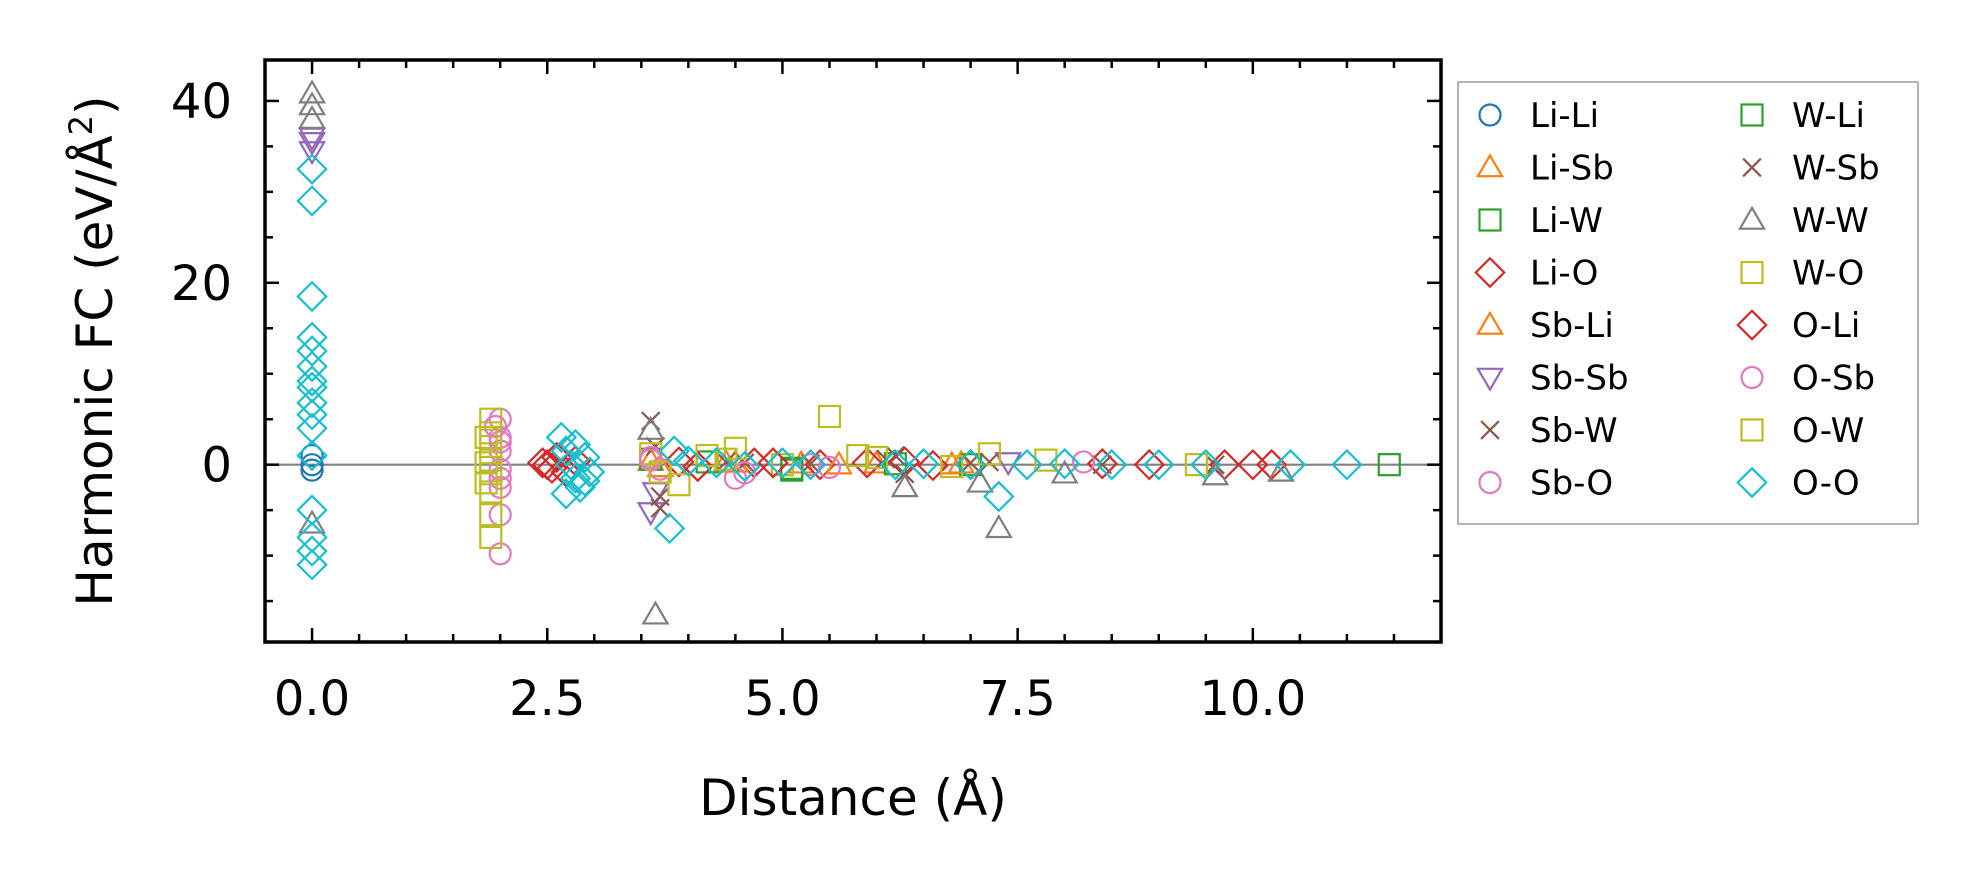  I want to click on series-li-li, so click(312, 462).